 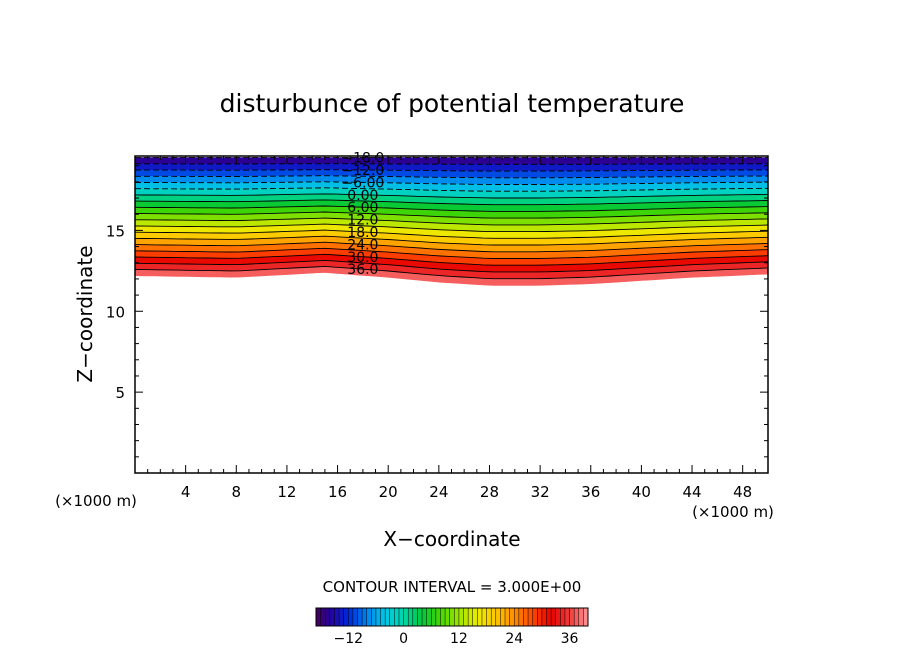 What do you see at coordinates (348, 639) in the screenshot?
I see `colorbar-tick-label: −12` at bounding box center [348, 639].